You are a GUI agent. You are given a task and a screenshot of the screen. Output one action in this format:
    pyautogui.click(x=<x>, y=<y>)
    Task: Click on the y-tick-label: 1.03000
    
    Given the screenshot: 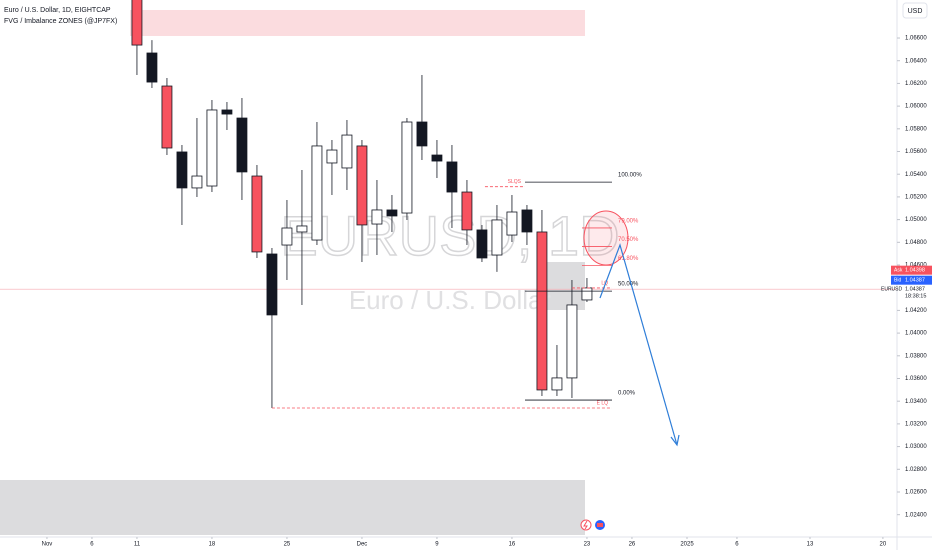 What is the action you would take?
    pyautogui.click(x=916, y=447)
    